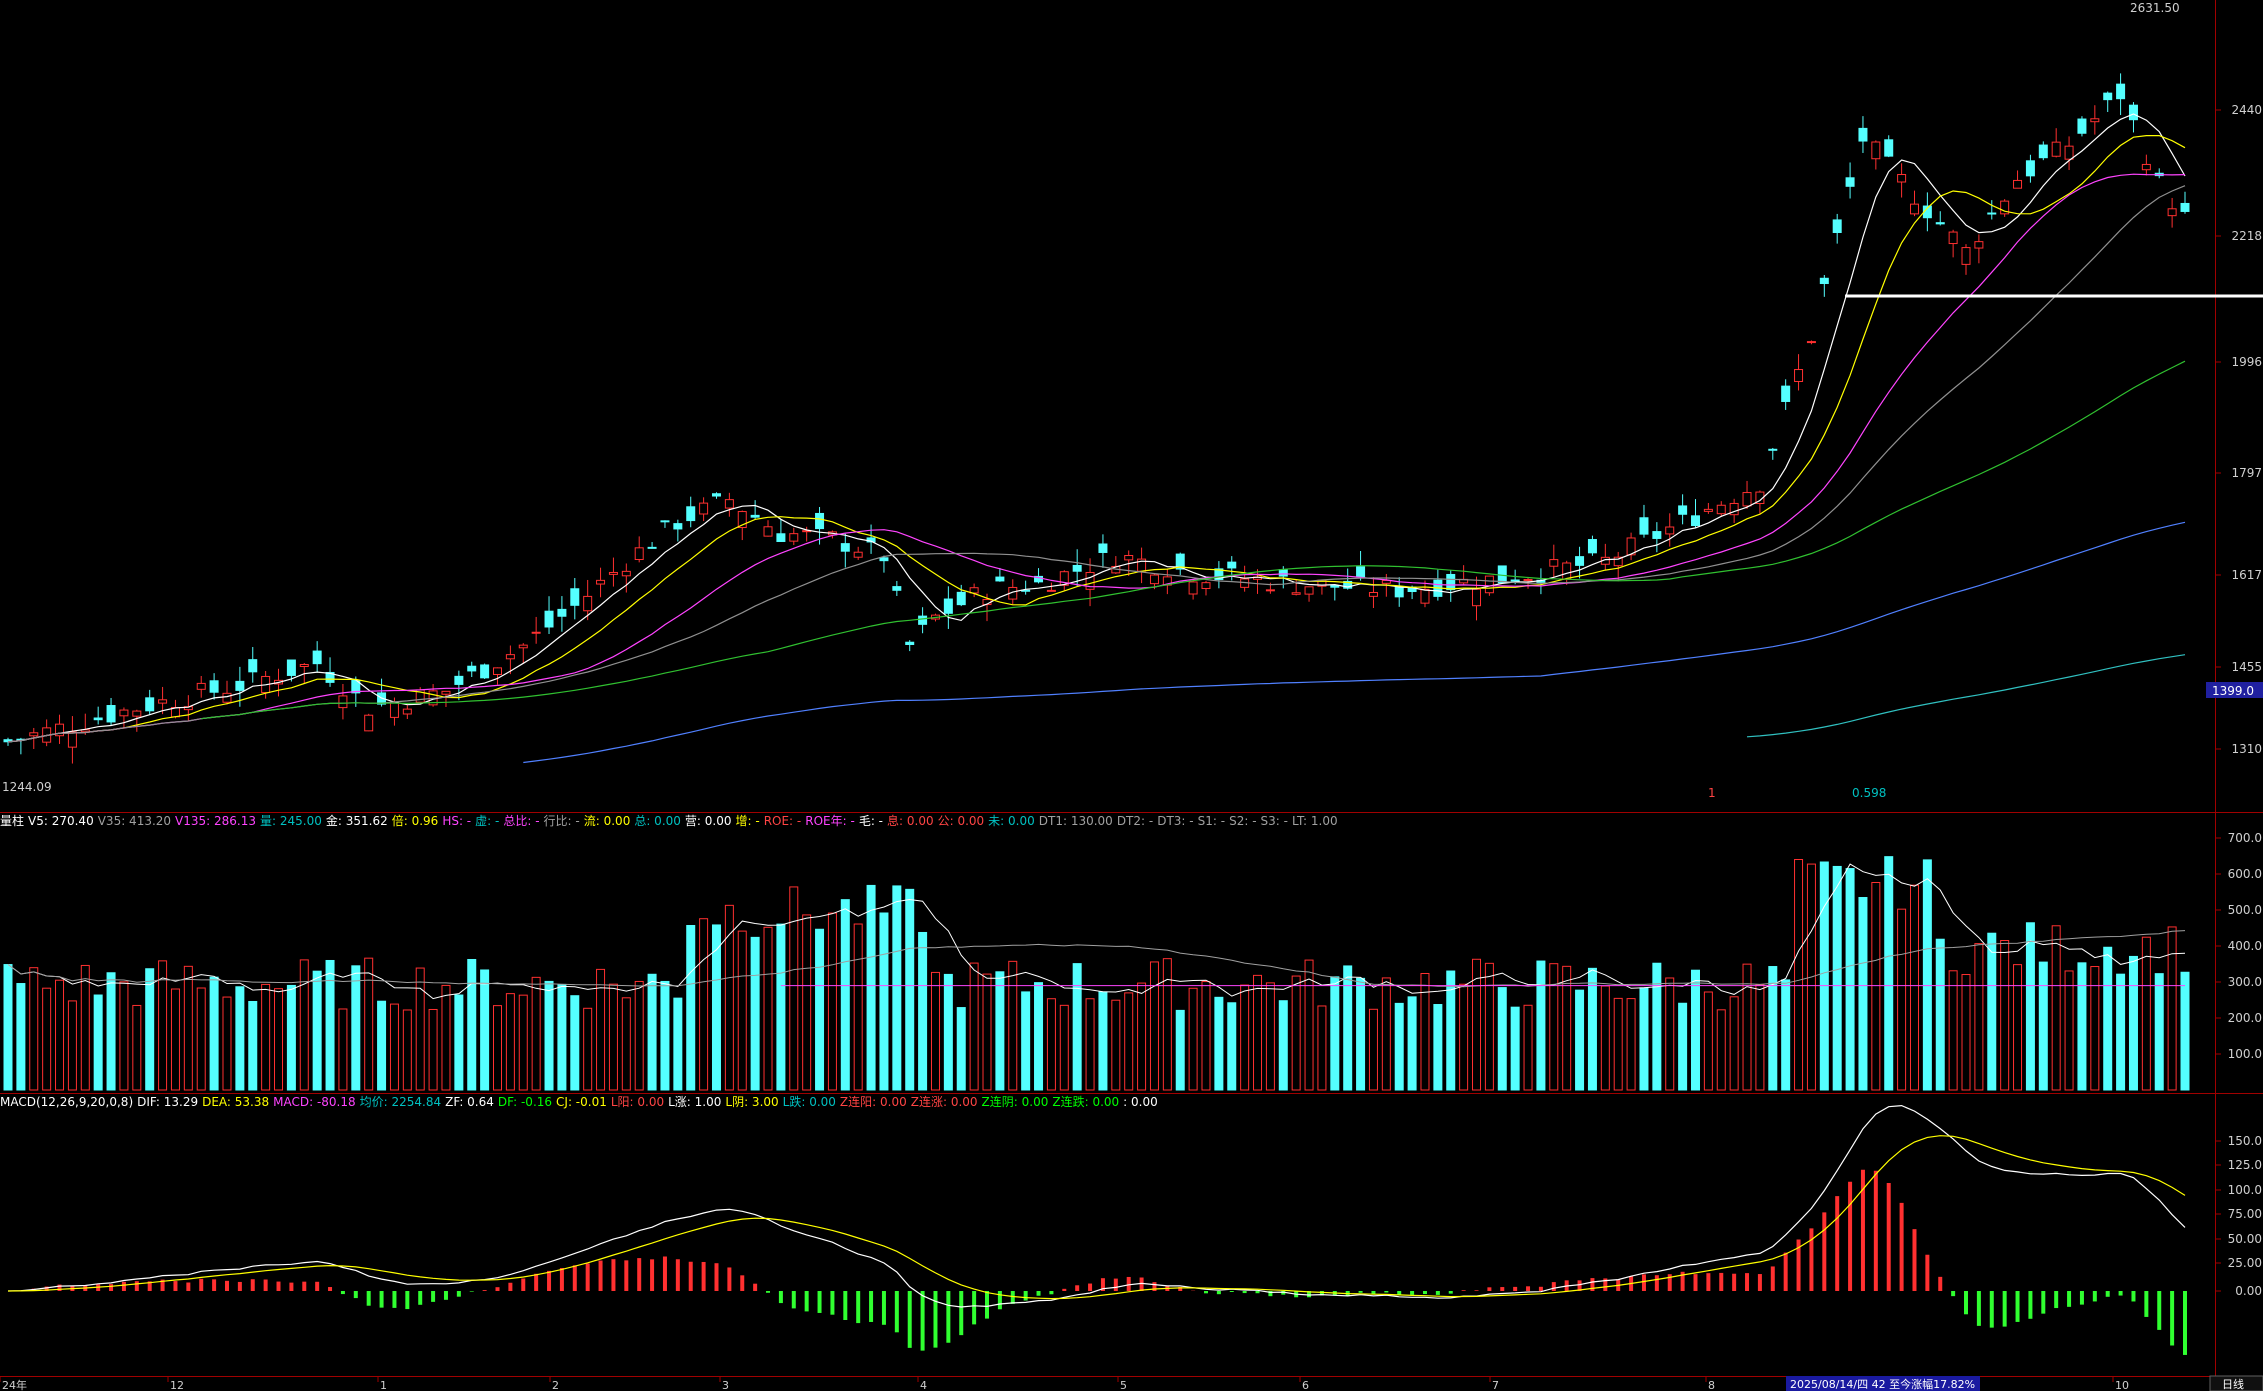  Describe the element at coordinates (314, 1102) in the screenshot. I see `indicator-value: MACD: -80.18` at that location.